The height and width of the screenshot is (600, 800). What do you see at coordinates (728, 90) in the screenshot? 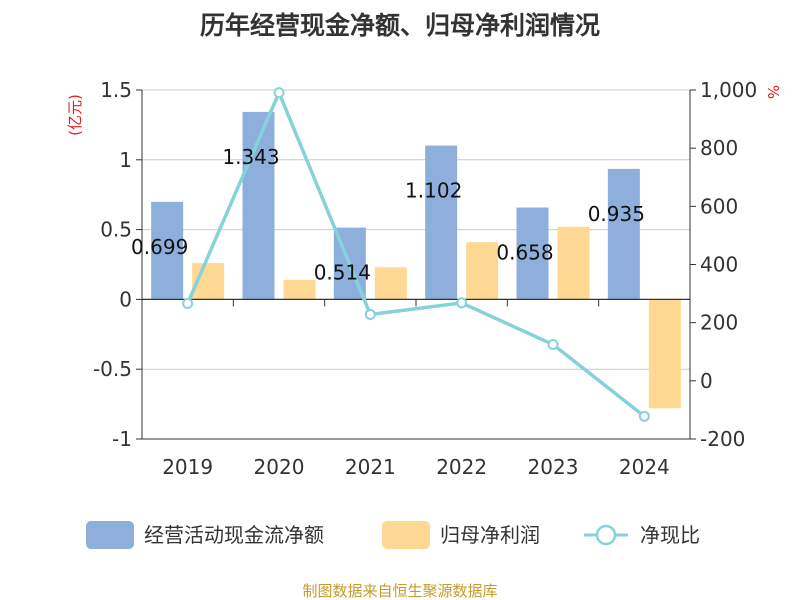
I see `right-tick-label: 1,000` at bounding box center [728, 90].